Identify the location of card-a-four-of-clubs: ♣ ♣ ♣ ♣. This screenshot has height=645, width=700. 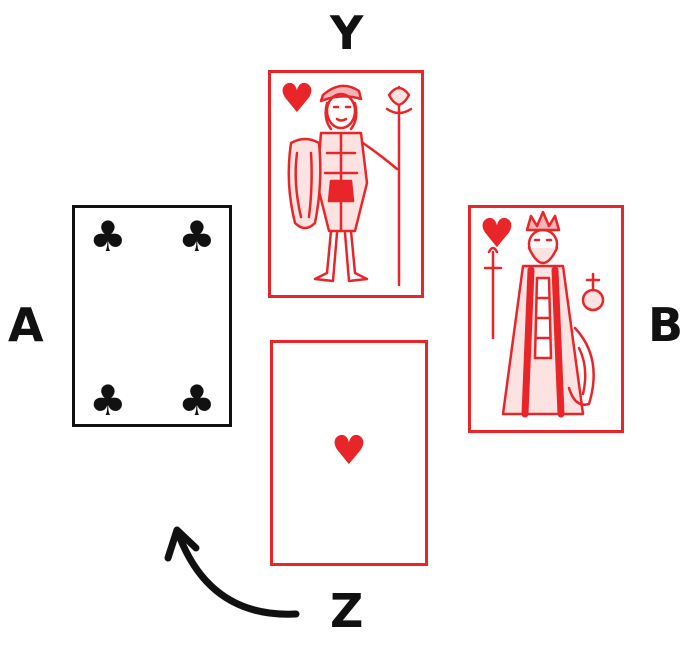
(152, 316).